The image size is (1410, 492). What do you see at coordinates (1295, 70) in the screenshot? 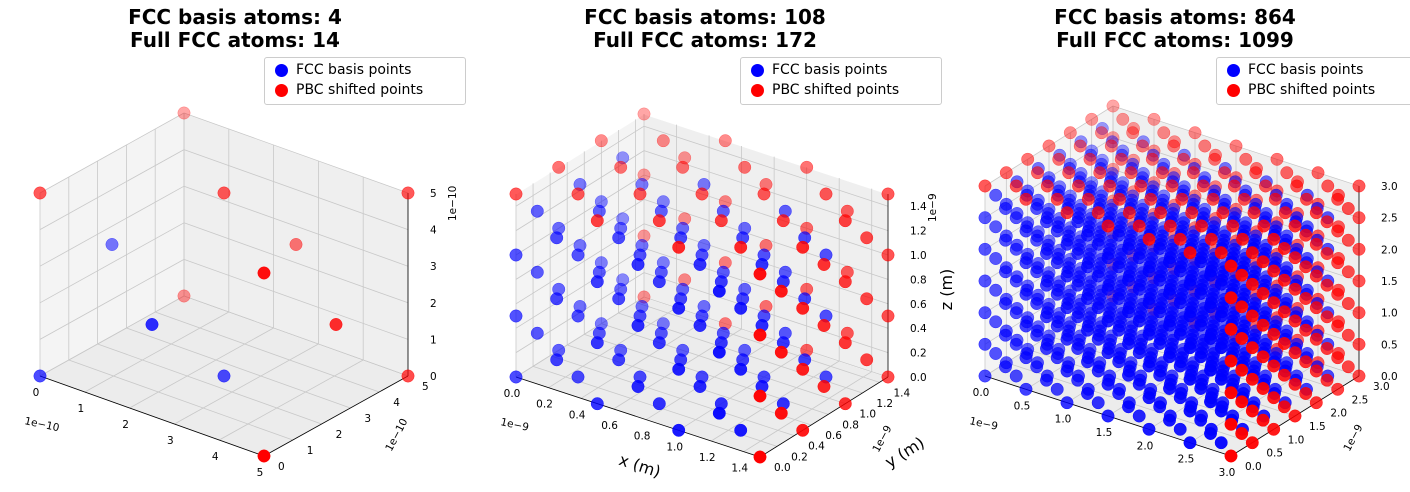
I see `legend-item-basis: FCC basis points` at bounding box center [1295, 70].